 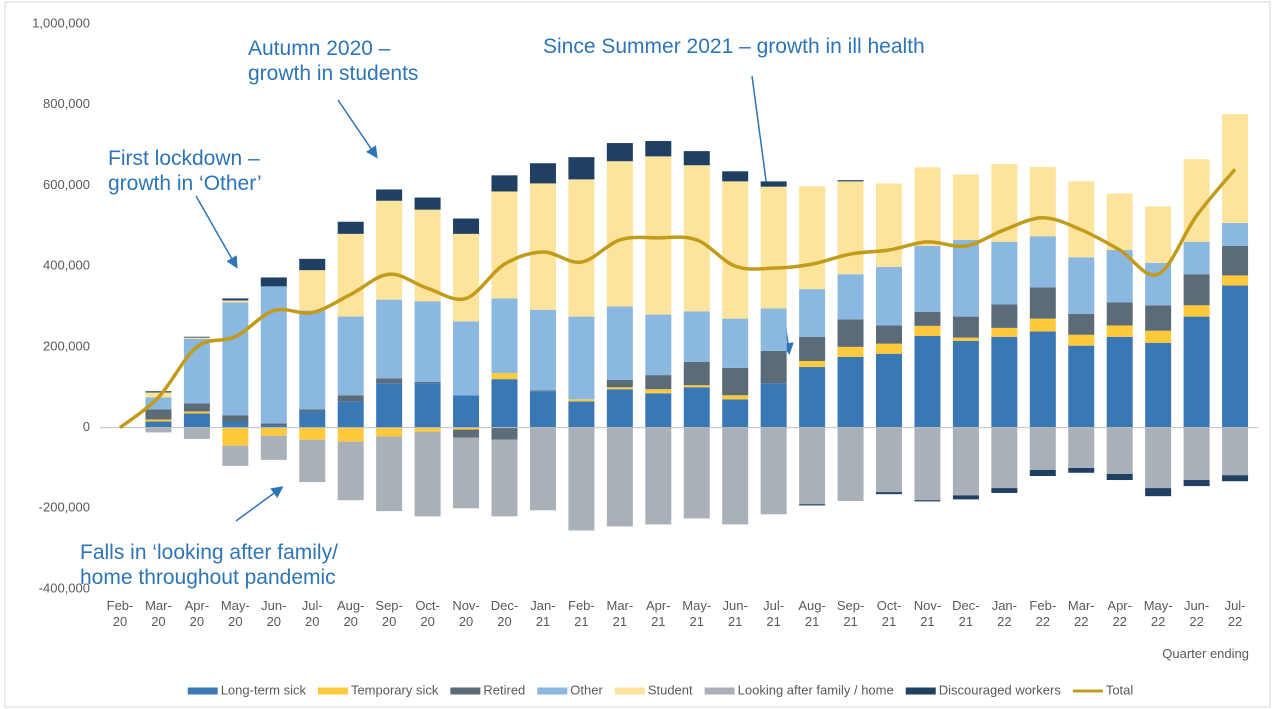 What do you see at coordinates (312, 613) in the screenshot?
I see `x-tick-label: Jul-20` at bounding box center [312, 613].